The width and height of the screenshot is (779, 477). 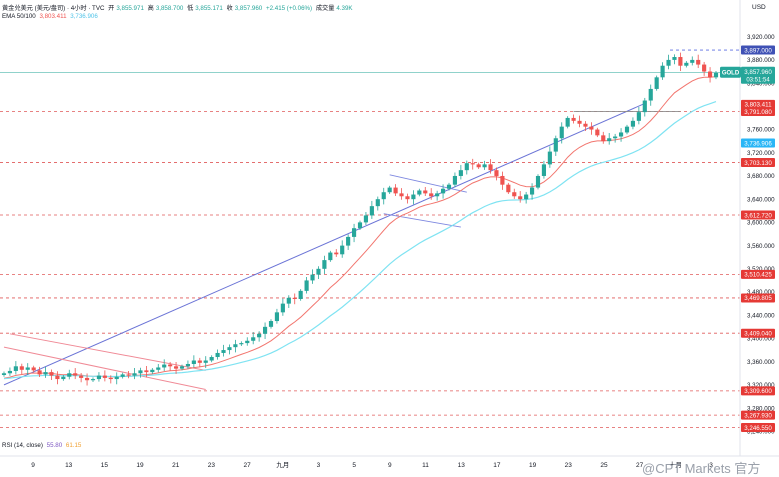 I want to click on rsi-label: RSI (14, close), so click(x=22, y=445).